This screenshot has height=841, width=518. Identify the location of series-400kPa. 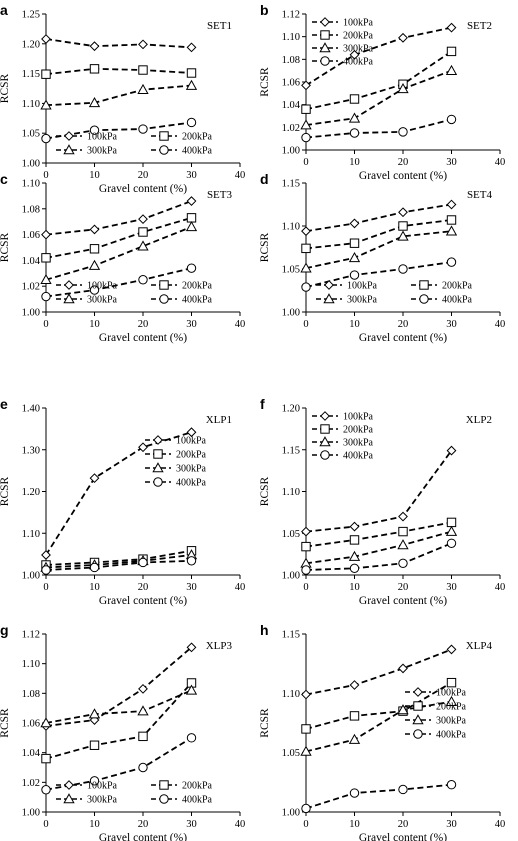
(379, 128).